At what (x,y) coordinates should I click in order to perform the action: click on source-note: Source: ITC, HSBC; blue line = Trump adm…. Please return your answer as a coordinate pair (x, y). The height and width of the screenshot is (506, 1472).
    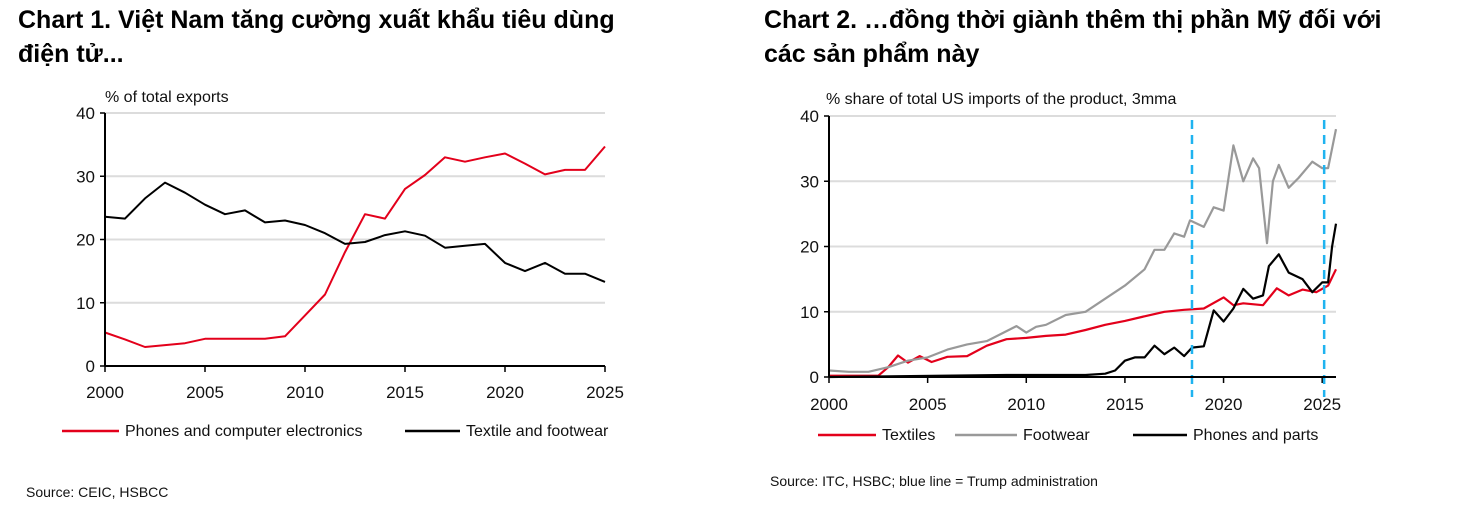
    Looking at the image, I should click on (934, 481).